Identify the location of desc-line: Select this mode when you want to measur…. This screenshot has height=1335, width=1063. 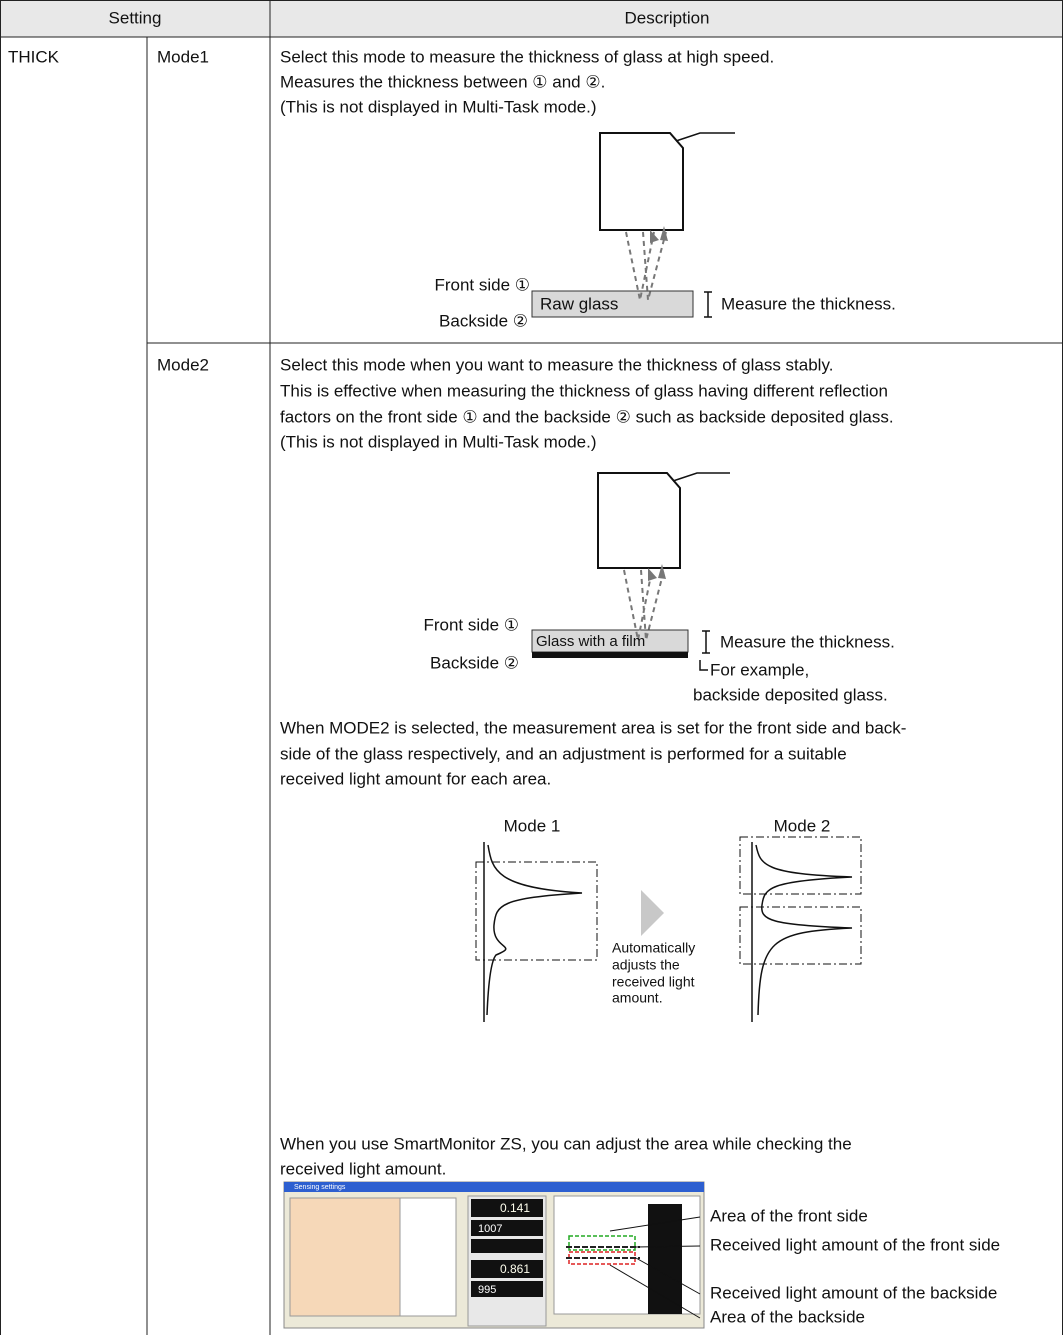
(556, 364).